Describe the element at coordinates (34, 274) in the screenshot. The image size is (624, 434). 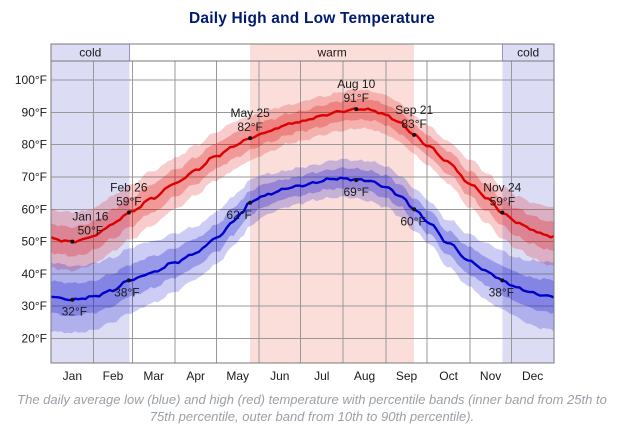
I see `ytick-label-40f: 40°F` at that location.